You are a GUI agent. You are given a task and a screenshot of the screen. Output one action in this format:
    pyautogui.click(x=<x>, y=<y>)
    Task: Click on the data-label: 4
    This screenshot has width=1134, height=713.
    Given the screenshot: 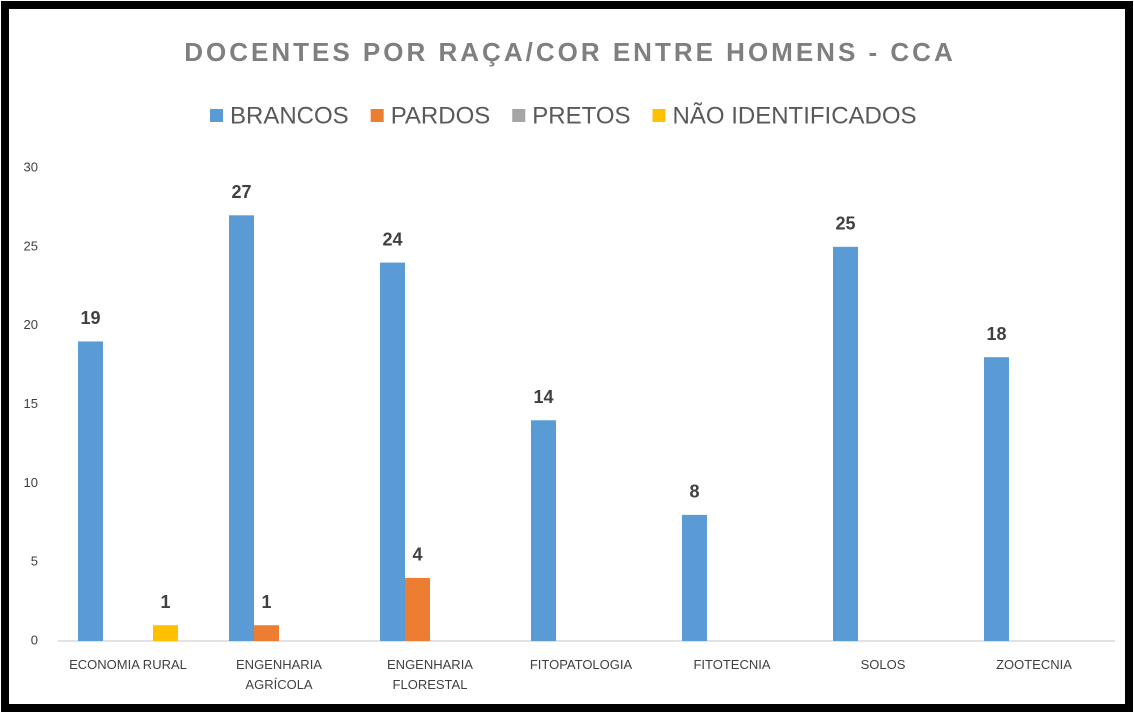 What is the action you would take?
    pyautogui.click(x=417, y=555)
    